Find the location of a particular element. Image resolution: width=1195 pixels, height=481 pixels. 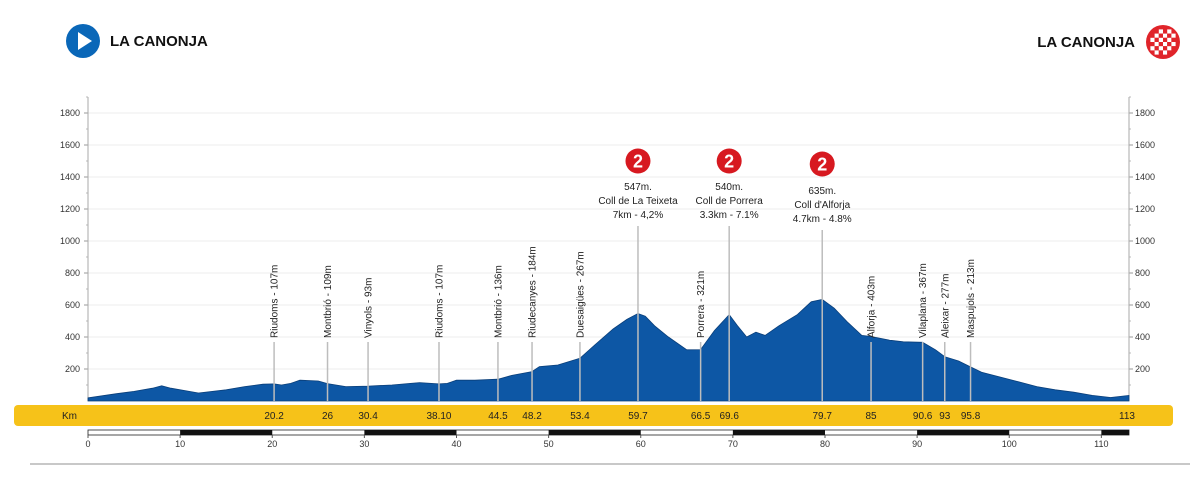

km-bar is located at coordinates (593, 415).